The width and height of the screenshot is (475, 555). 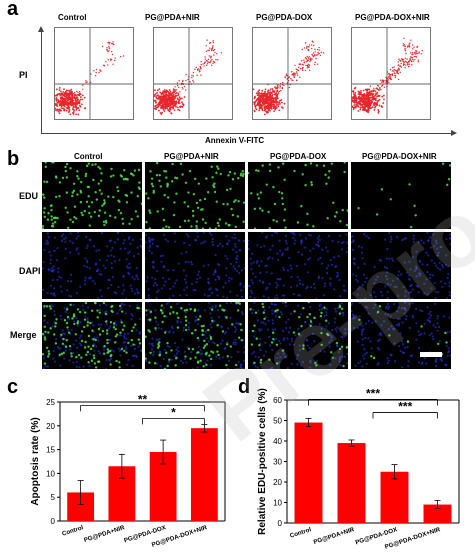 I want to click on flow-plot-pg-pda-dox, so click(x=292, y=73).